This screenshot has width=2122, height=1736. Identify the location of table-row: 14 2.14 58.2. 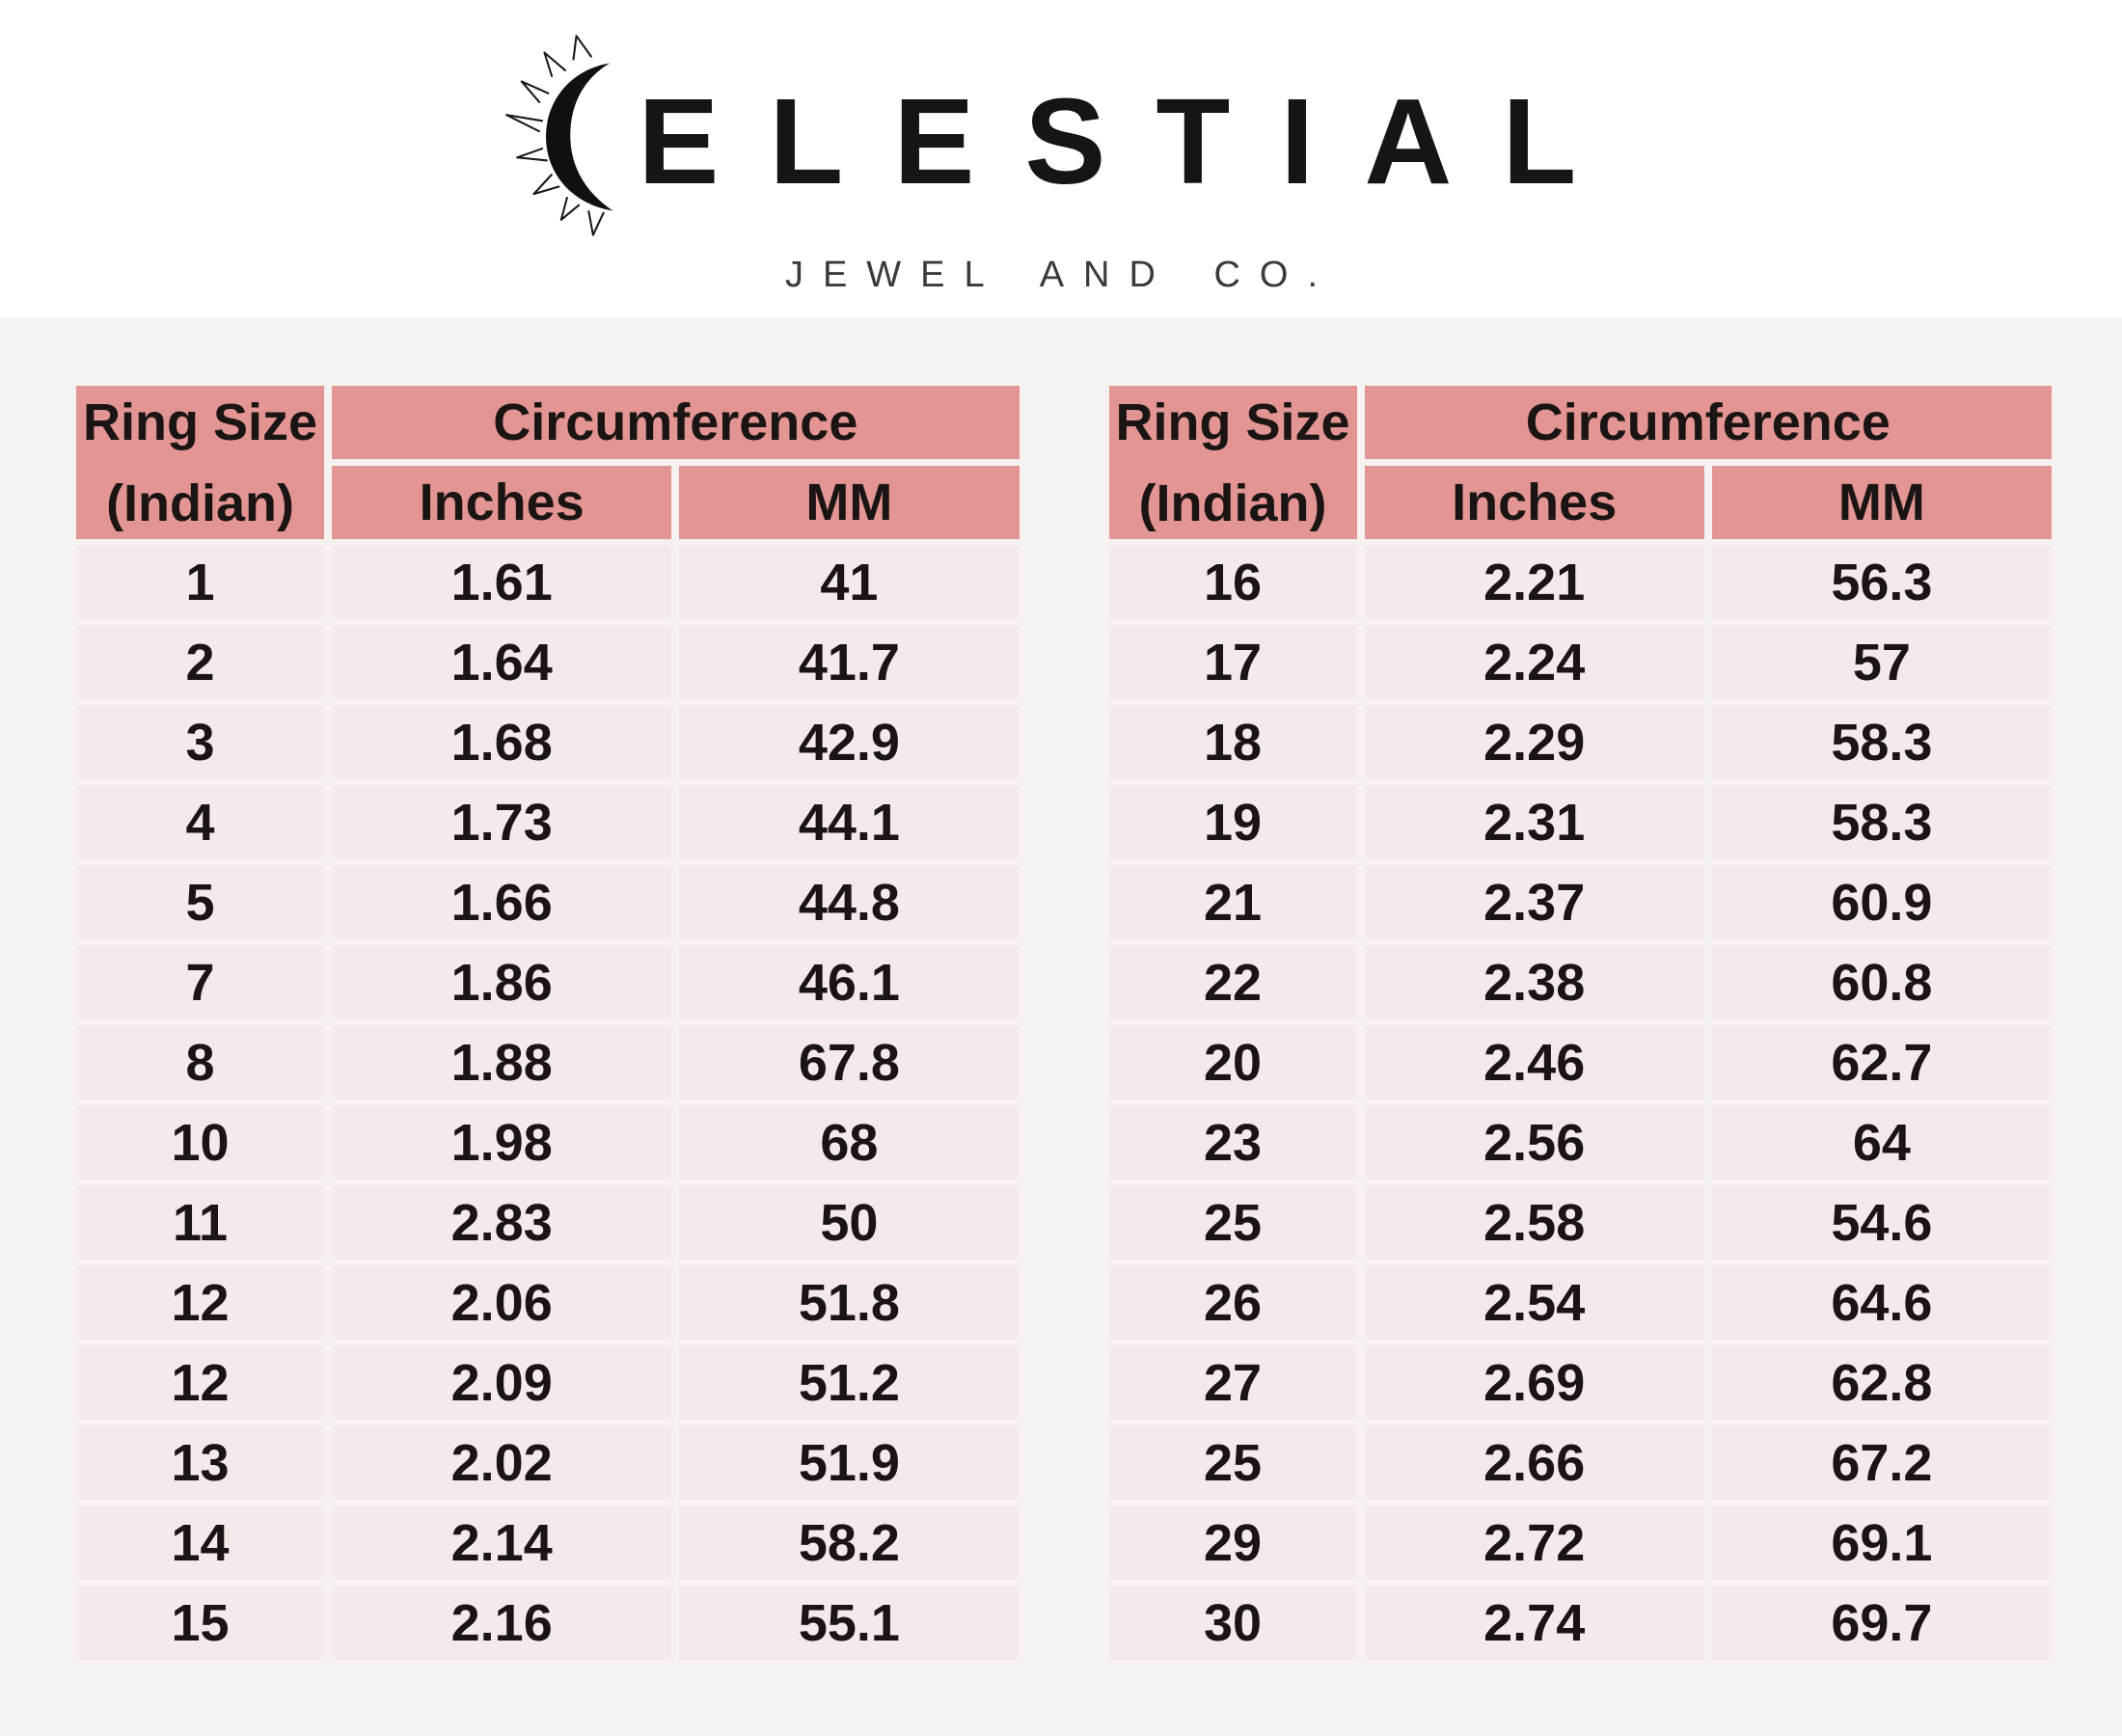
(548, 1543).